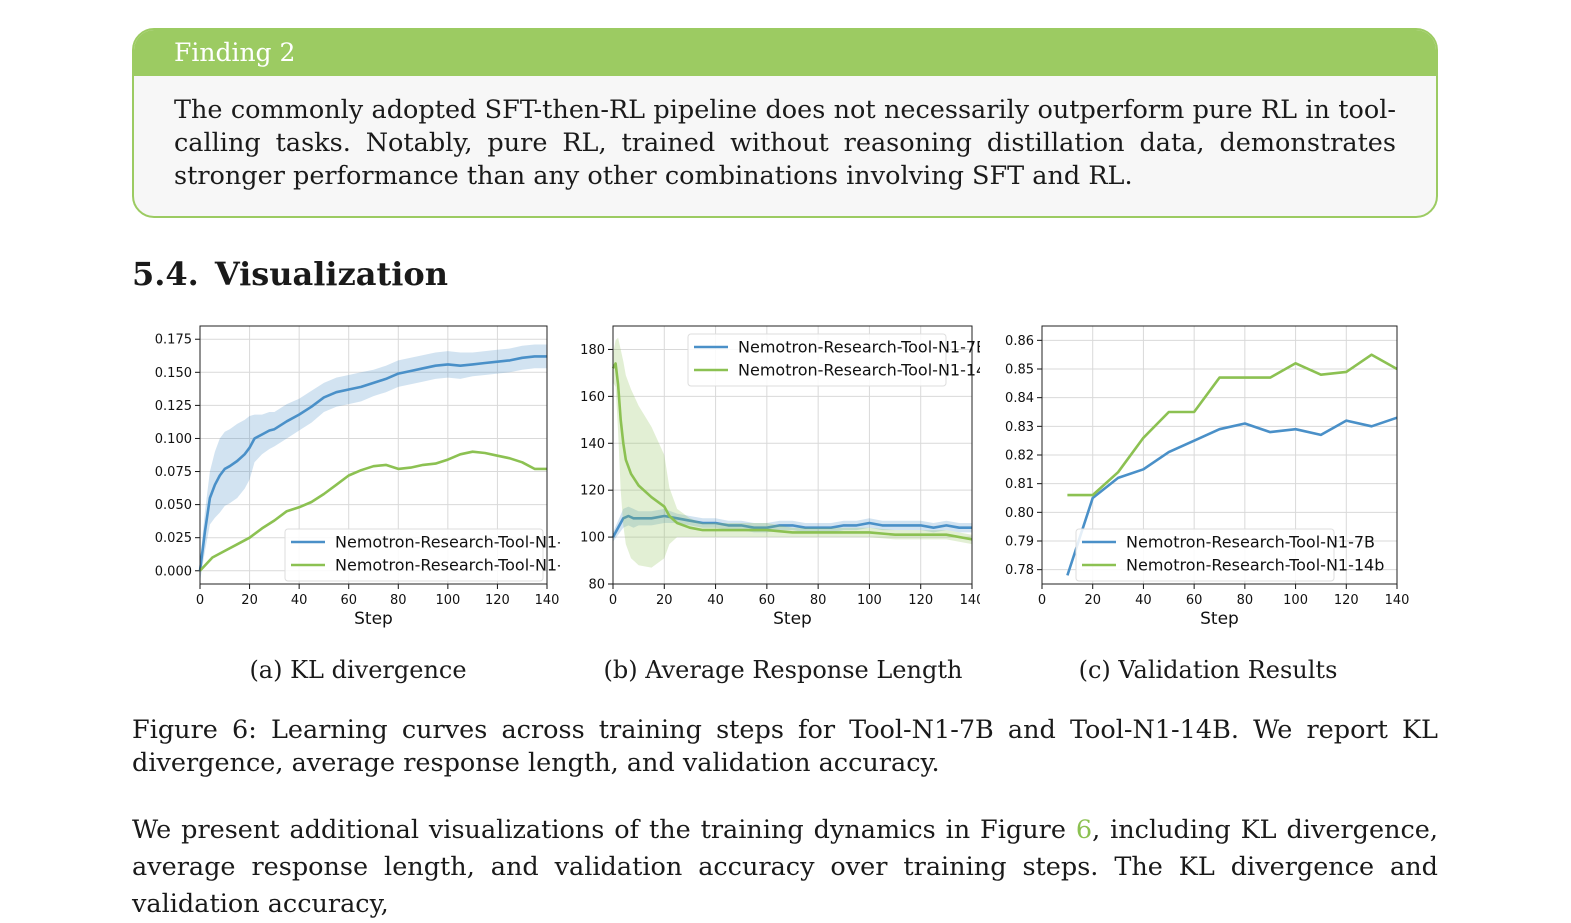 The image size is (1571, 923). What do you see at coordinates (165, 274) in the screenshot?
I see `section-number: 5.4.` at bounding box center [165, 274].